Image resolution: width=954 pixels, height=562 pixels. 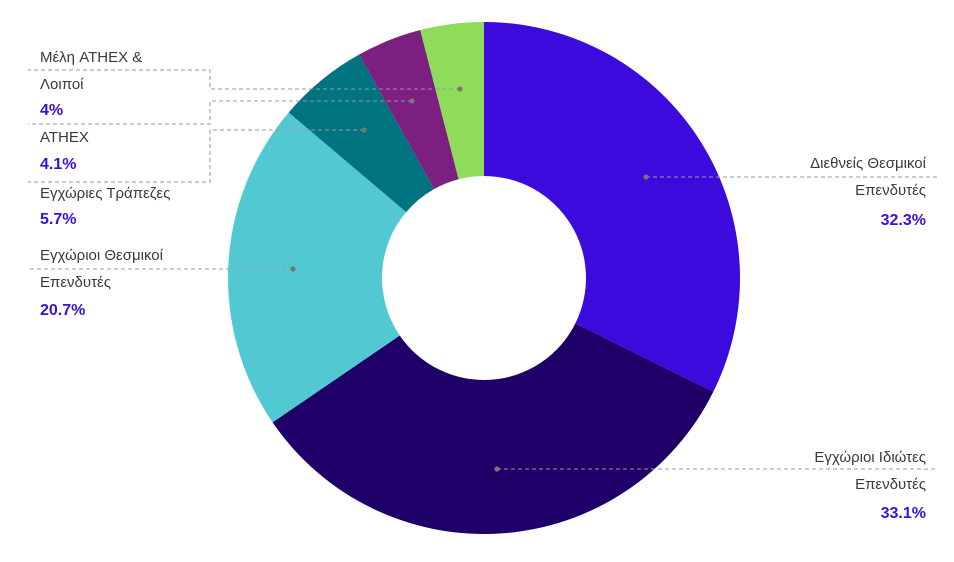 What do you see at coordinates (105, 193) in the screenshot?
I see `label-domestic-banks: Εγχώριες Τράπεζες` at bounding box center [105, 193].